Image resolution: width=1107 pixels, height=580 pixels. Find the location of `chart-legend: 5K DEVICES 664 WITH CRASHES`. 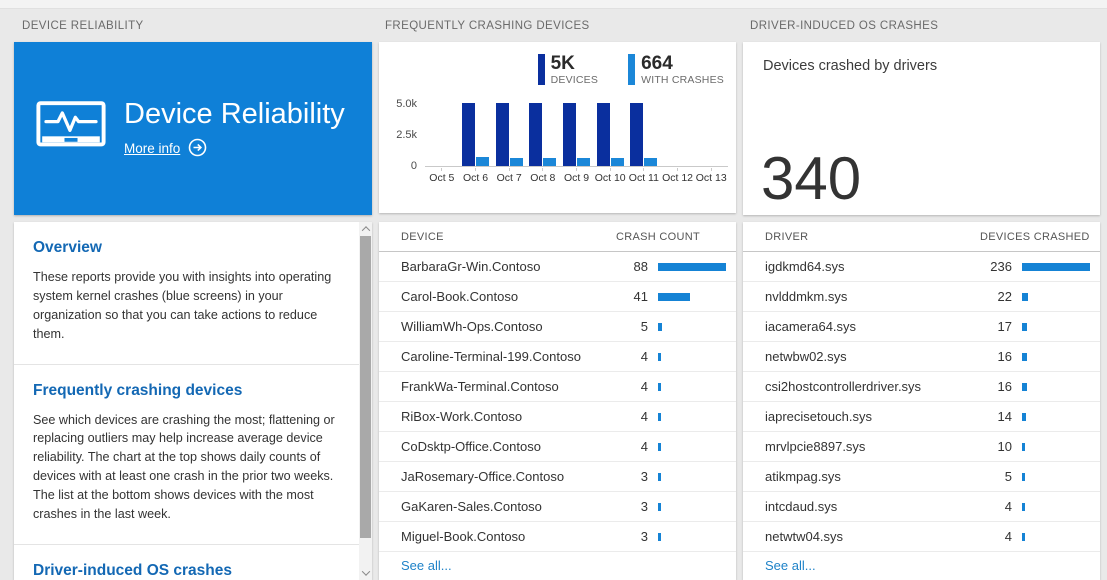

chart-legend: 5K DEVICES 664 WITH CRASHES is located at coordinates (630, 69).